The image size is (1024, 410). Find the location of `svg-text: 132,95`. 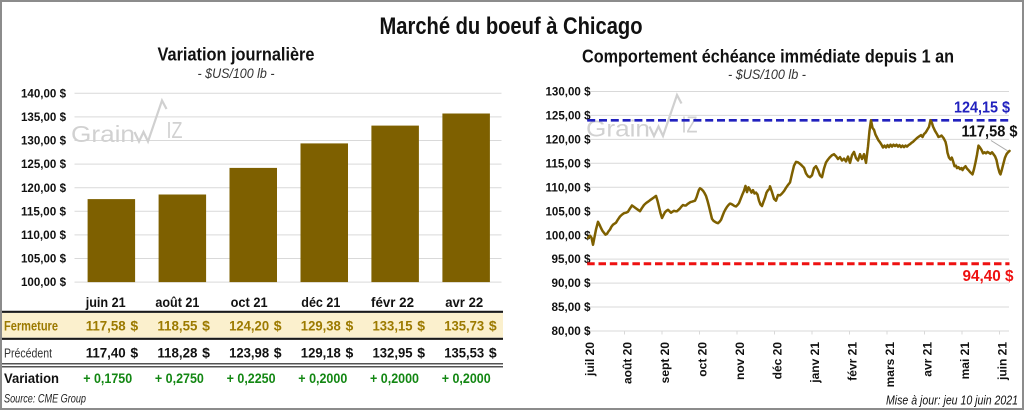

svg-text: 132,95 is located at coordinates (393, 352).